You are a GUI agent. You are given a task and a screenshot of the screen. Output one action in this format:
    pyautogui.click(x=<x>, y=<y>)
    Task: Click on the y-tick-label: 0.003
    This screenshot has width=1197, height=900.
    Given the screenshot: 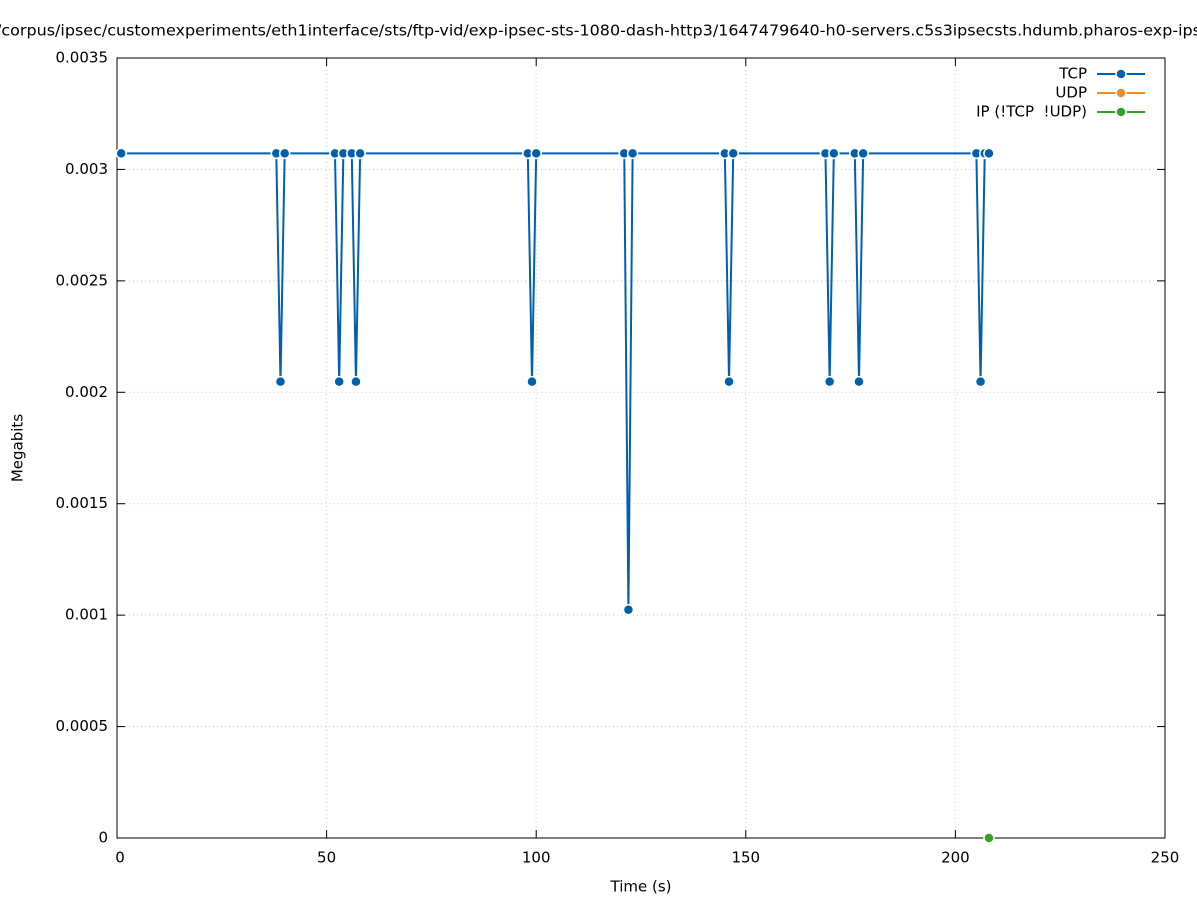 What is the action you would take?
    pyautogui.click(x=86, y=169)
    